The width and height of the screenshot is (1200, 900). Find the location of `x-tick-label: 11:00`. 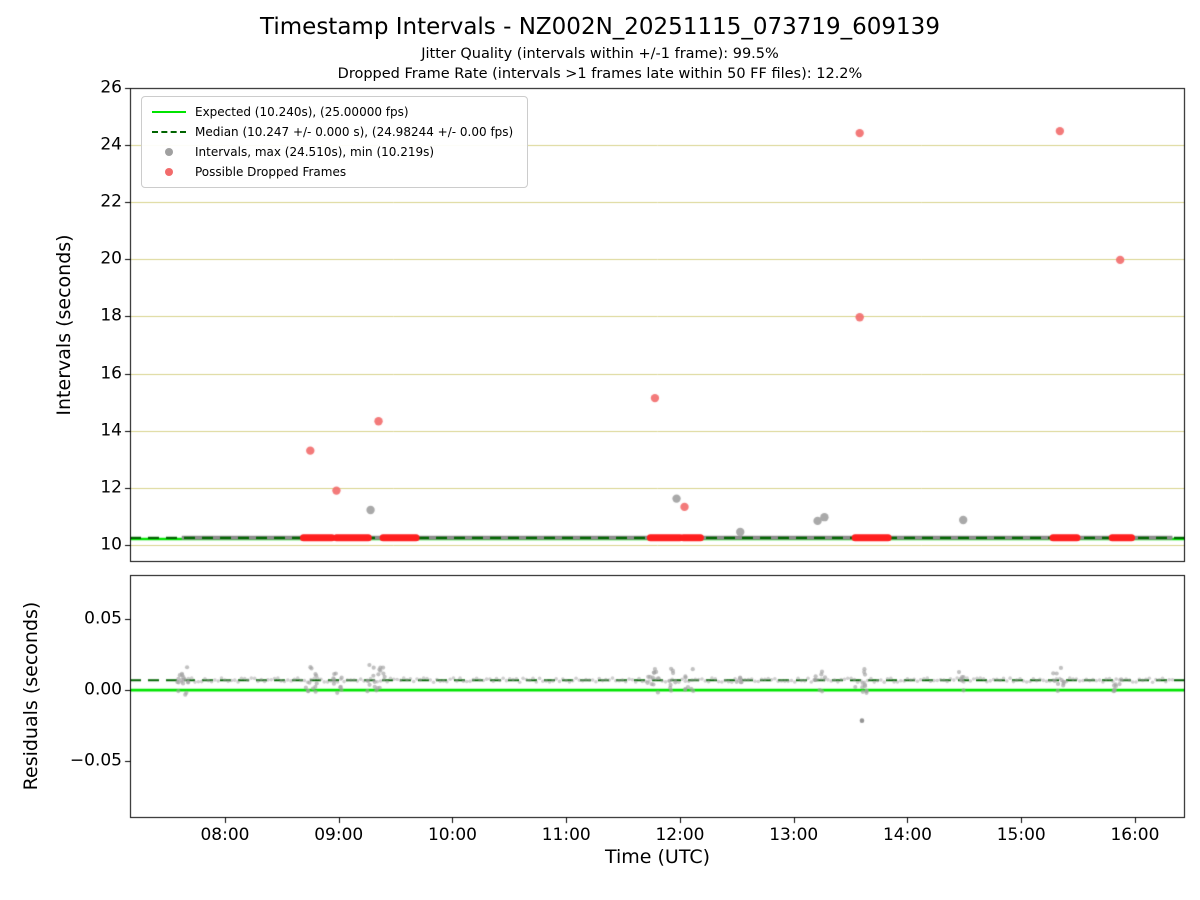

x-tick-label: 11:00 is located at coordinates (566, 835).